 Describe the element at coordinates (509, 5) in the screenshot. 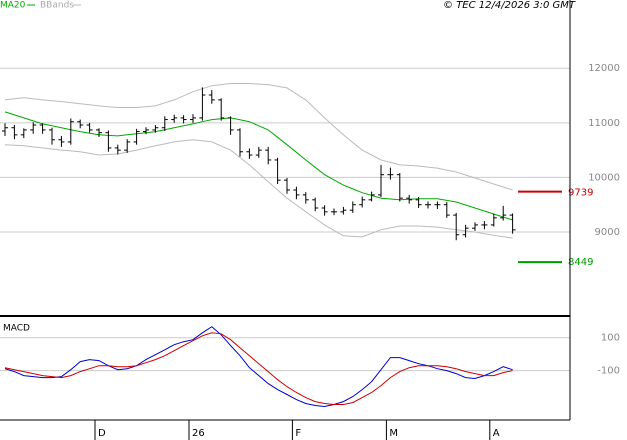

I see `source: © TEC 12/4/2026 3:0 GMT` at that location.